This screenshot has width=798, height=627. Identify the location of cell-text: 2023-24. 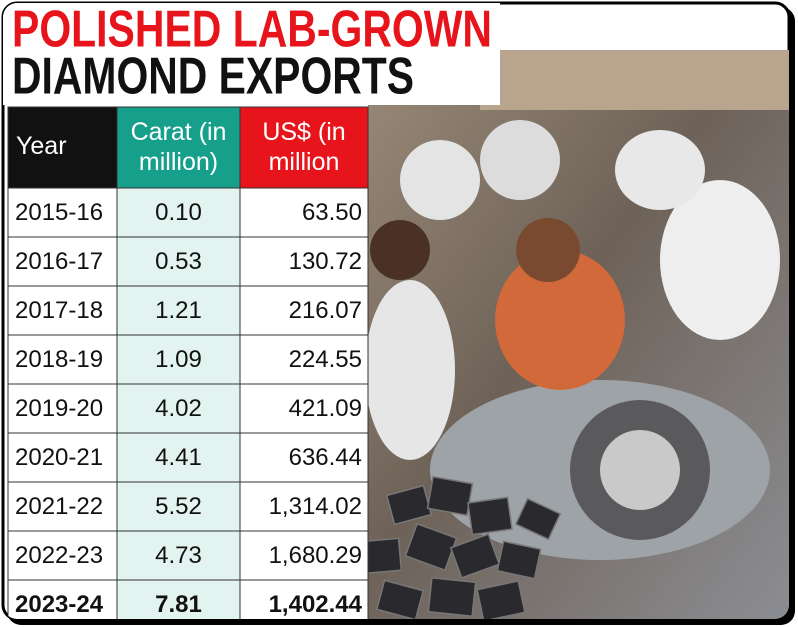
(59, 604).